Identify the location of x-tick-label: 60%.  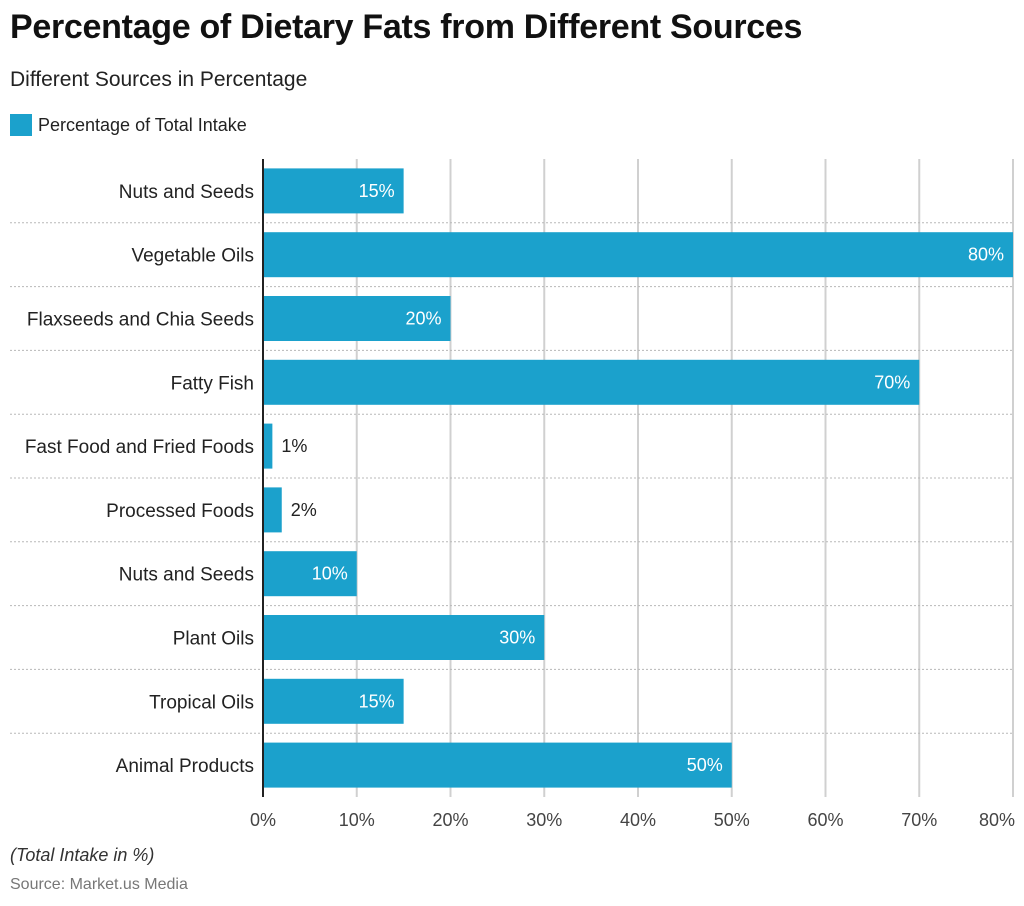
(825, 820).